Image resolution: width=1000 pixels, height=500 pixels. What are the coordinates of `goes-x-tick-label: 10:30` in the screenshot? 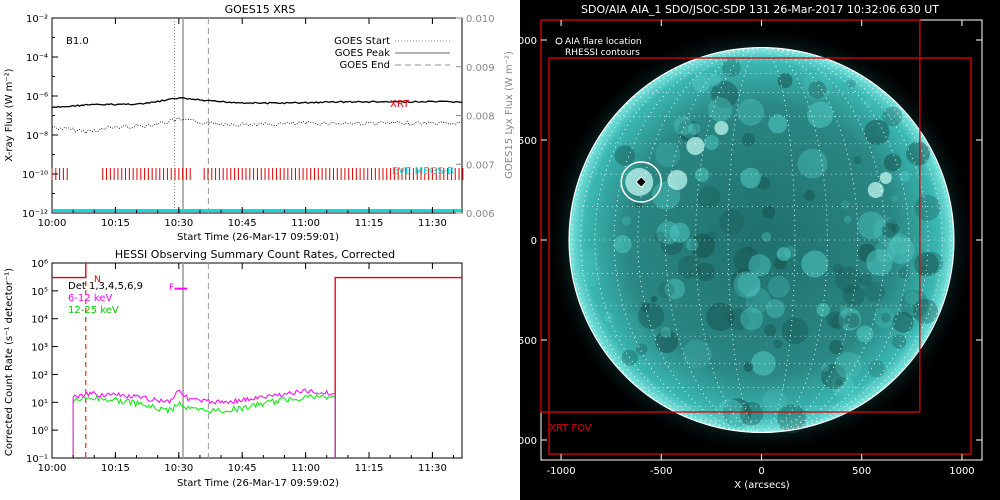 It's located at (178, 223).